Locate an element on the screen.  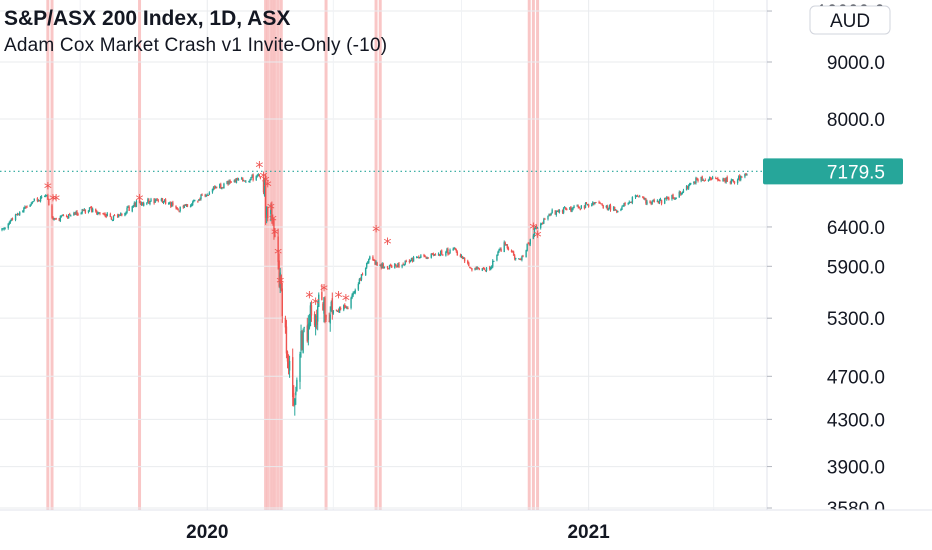
currency-button-frame is located at coordinates (850, 20).